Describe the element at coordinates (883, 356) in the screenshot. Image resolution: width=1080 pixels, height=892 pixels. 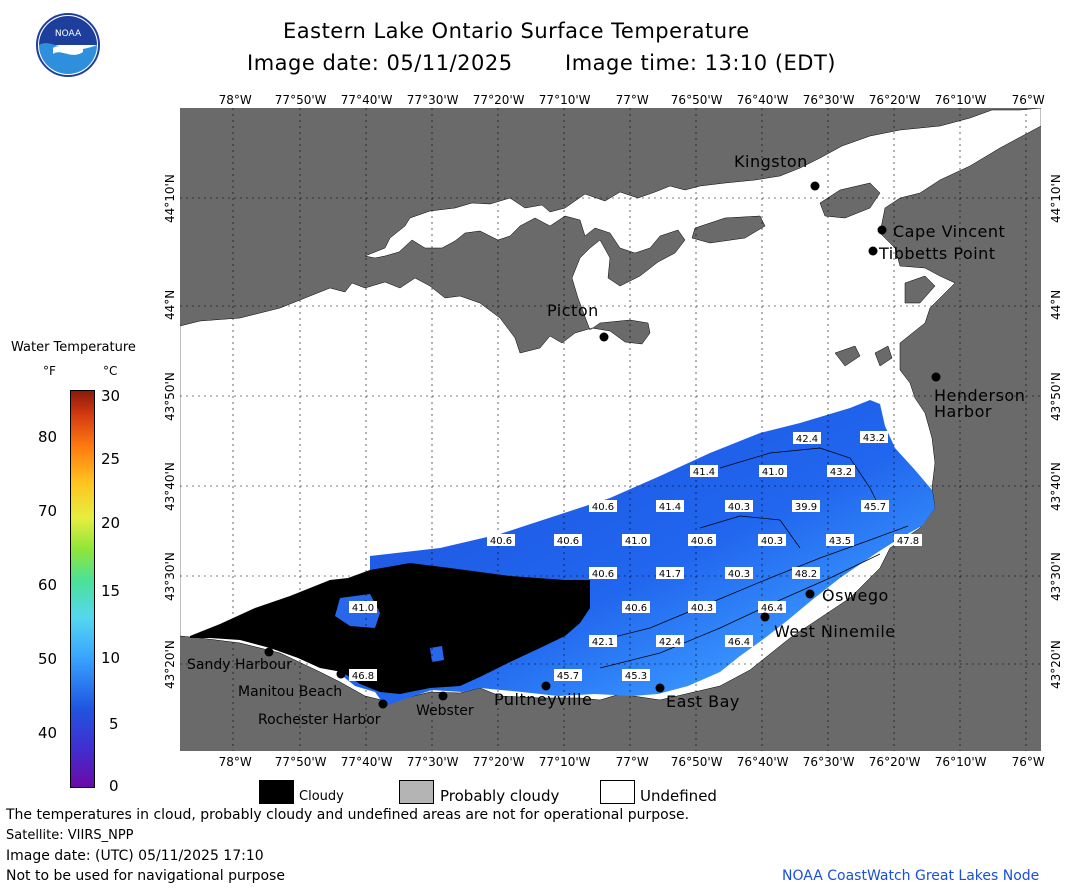
I see `island-small` at that location.